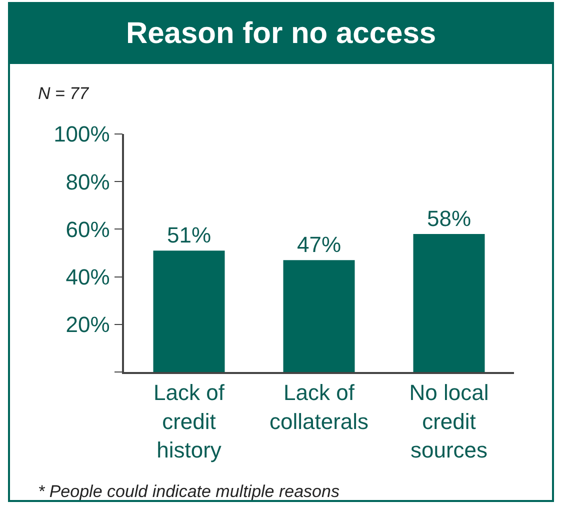 This screenshot has height=510, width=562. What do you see at coordinates (319, 407) in the screenshot?
I see `x-tick-label: Lack of collaterals` at bounding box center [319, 407].